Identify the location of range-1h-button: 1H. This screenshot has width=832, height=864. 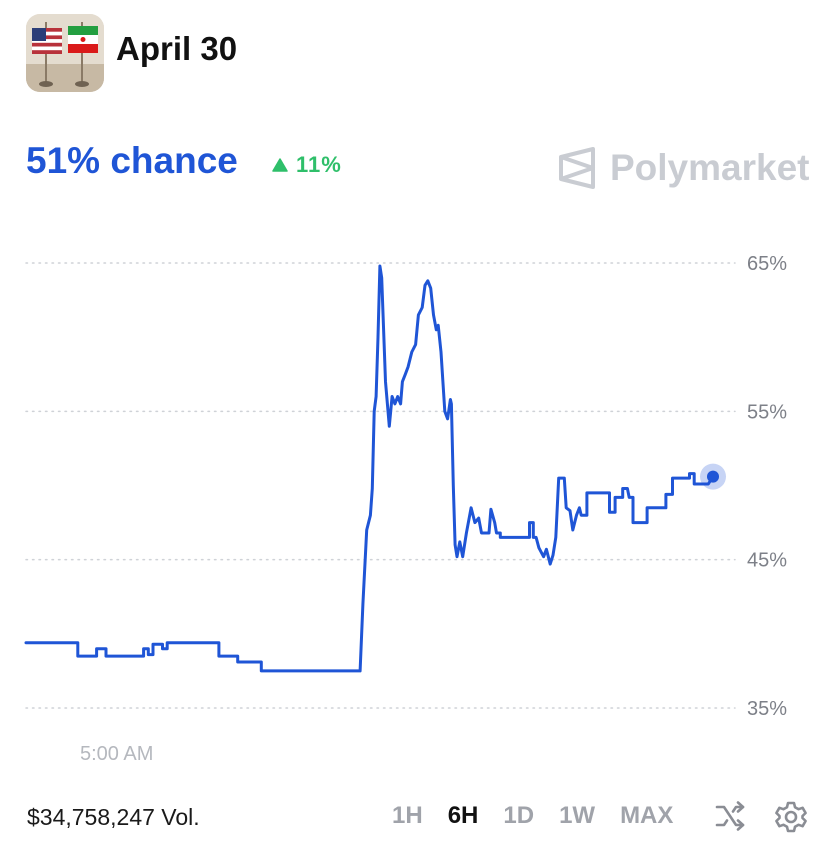
(407, 815).